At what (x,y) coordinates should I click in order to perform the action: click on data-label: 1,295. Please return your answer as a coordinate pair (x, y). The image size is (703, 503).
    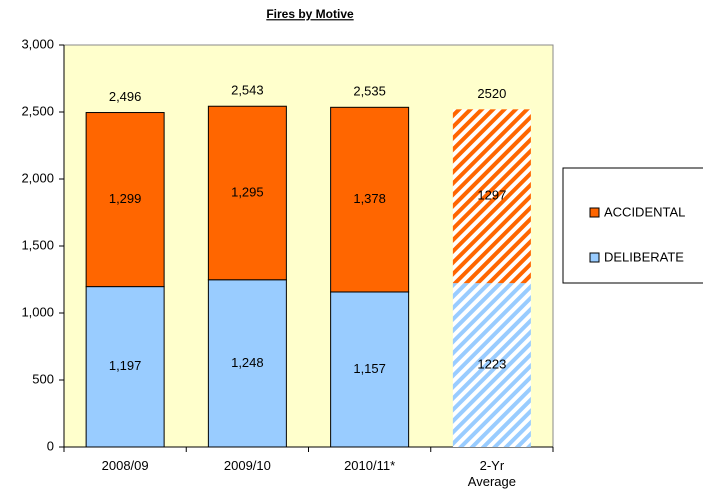
    Looking at the image, I should click on (247, 191).